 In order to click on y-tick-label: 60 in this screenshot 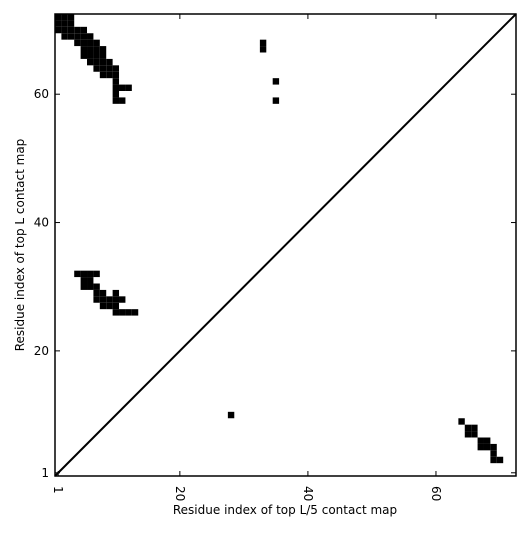, I will do `click(41, 94)`.